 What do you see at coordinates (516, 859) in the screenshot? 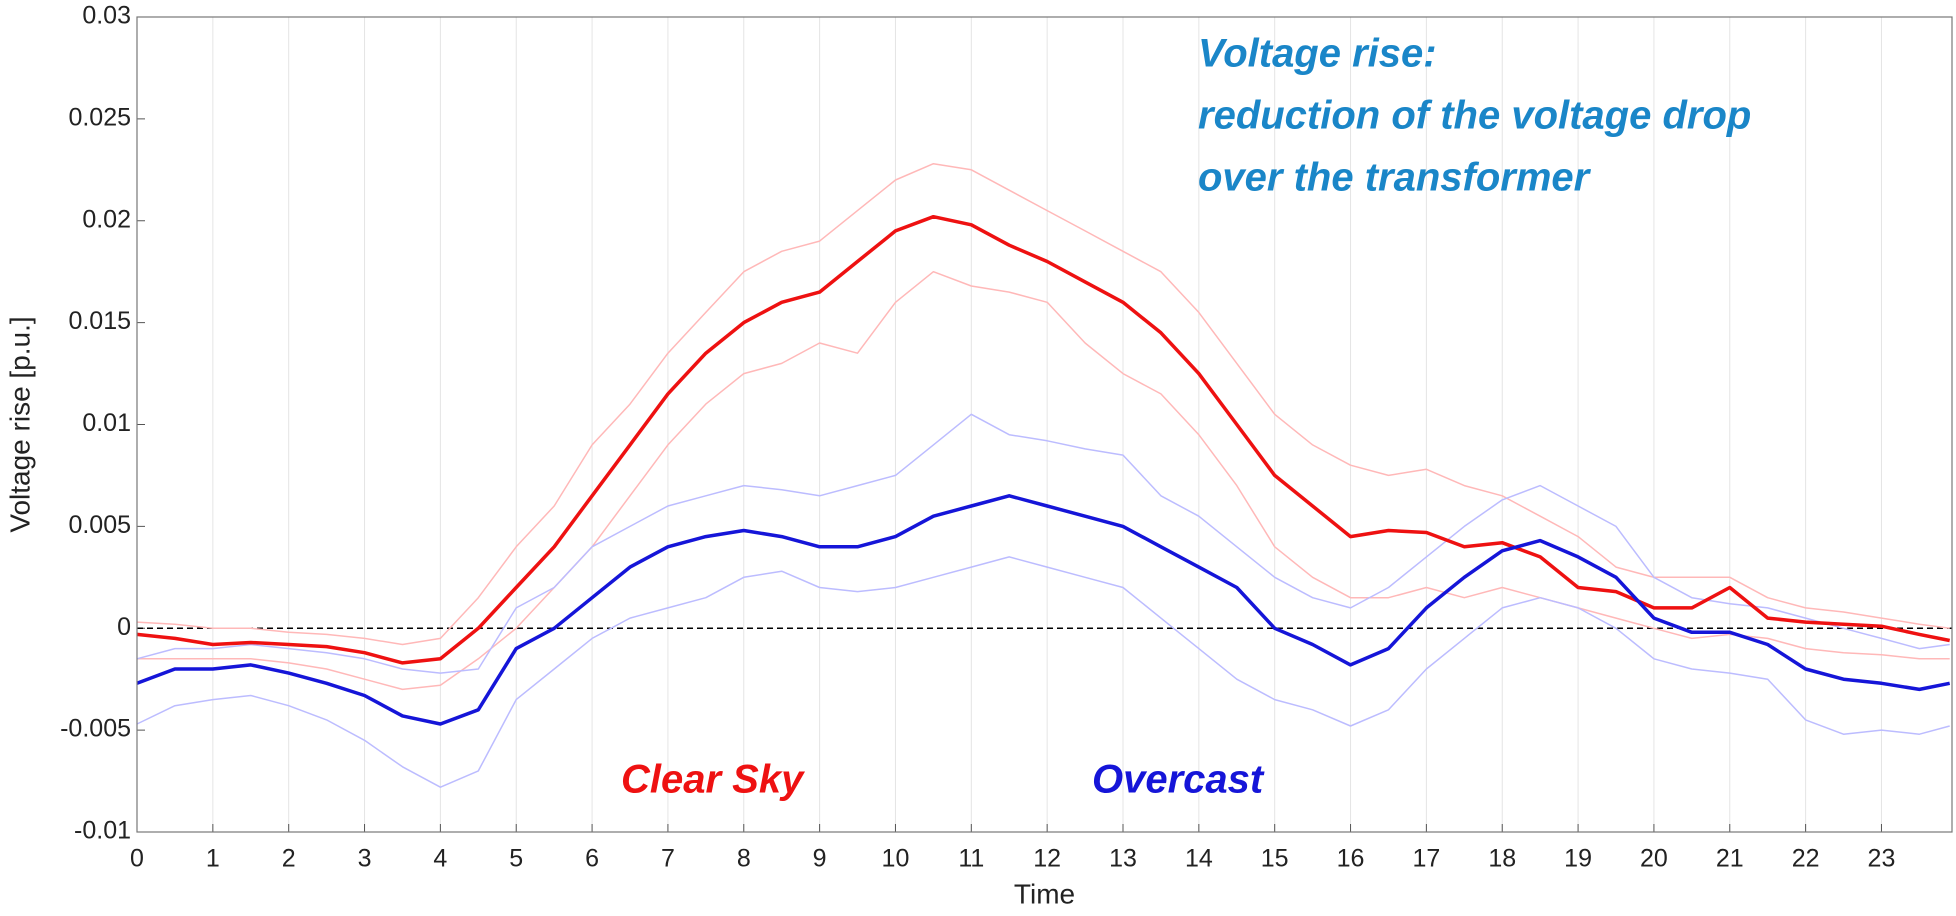
I see `x-tick-label: 5` at bounding box center [516, 859].